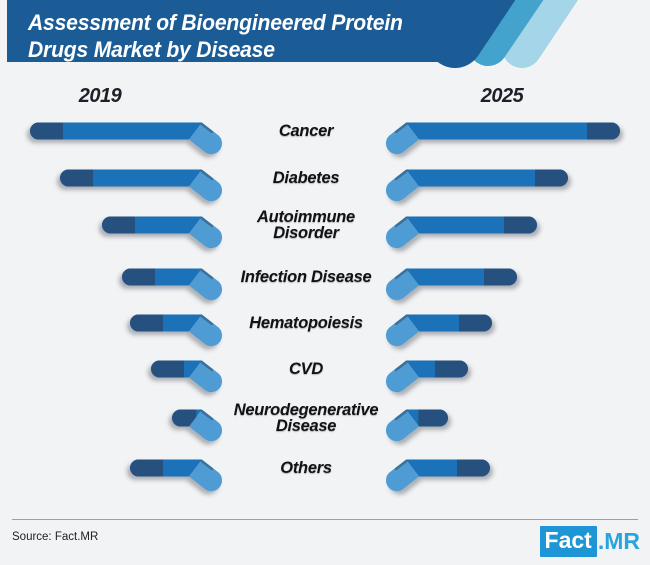 The image size is (650, 565). Describe the element at coordinates (502, 96) in the screenshot. I see `column-header-2025: 2025` at that location.